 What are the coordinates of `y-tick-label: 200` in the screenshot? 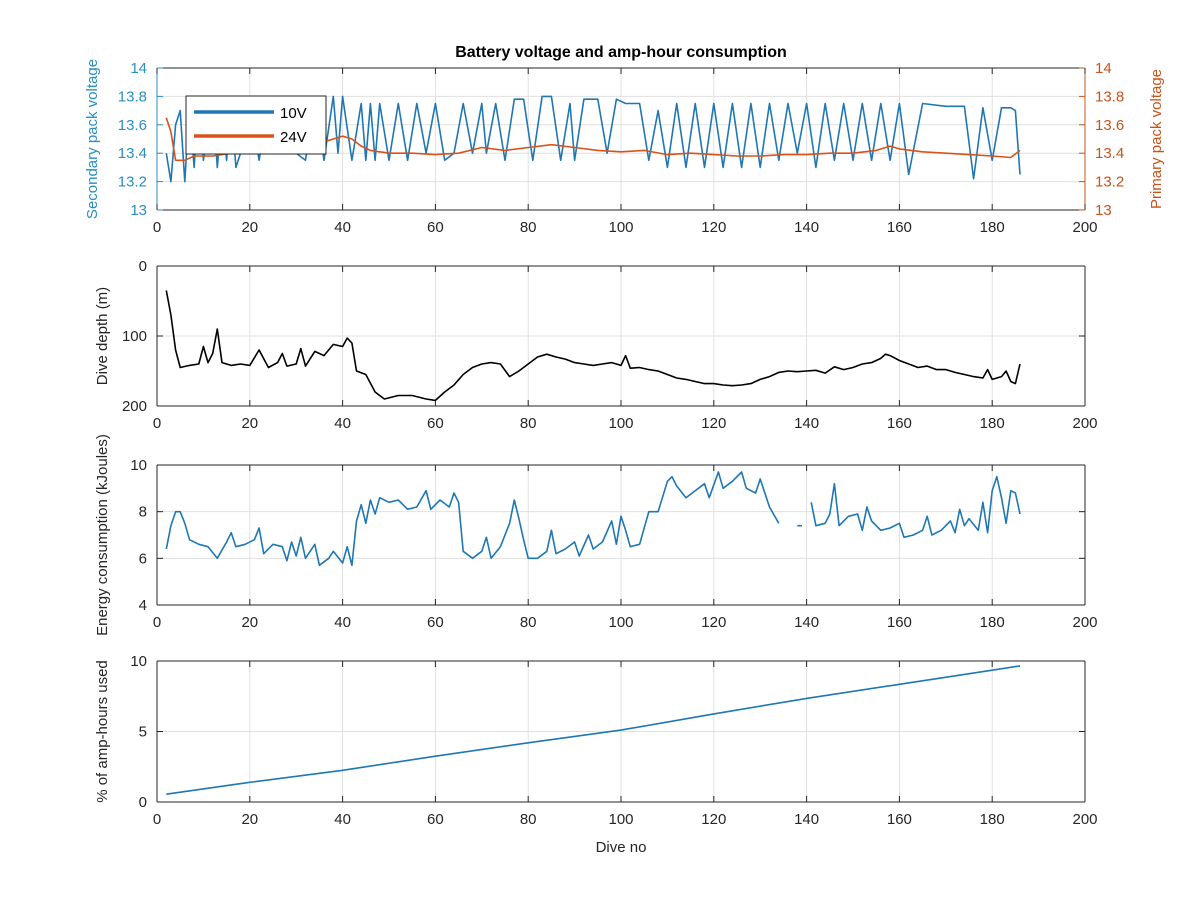 It's located at (134, 406).